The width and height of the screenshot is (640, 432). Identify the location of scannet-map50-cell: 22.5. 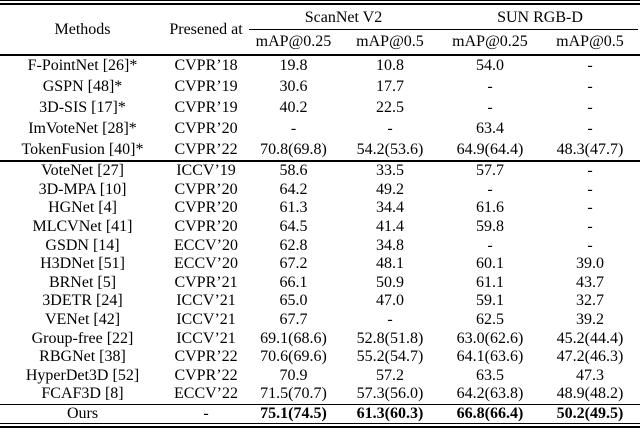
(390, 107).